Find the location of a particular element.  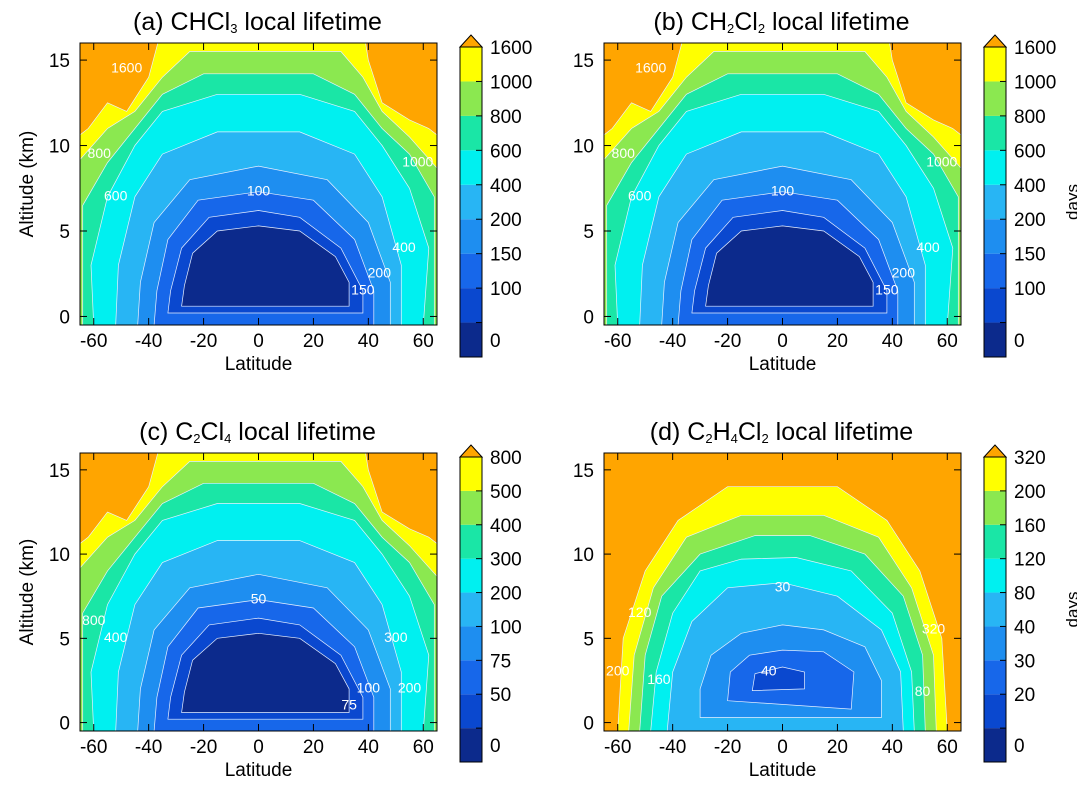

colorbar-label: 600 is located at coordinates (1030, 151).